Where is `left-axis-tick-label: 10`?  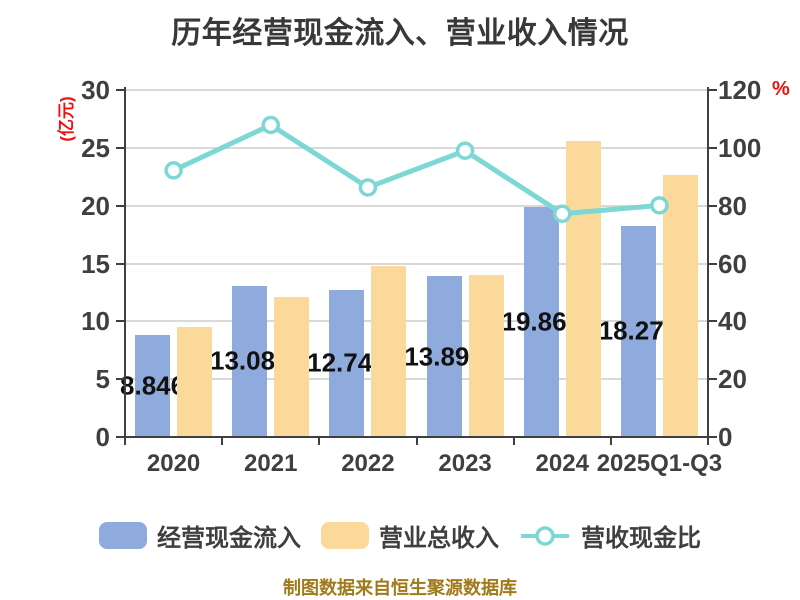
left-axis-tick-label: 10 is located at coordinates (95, 321).